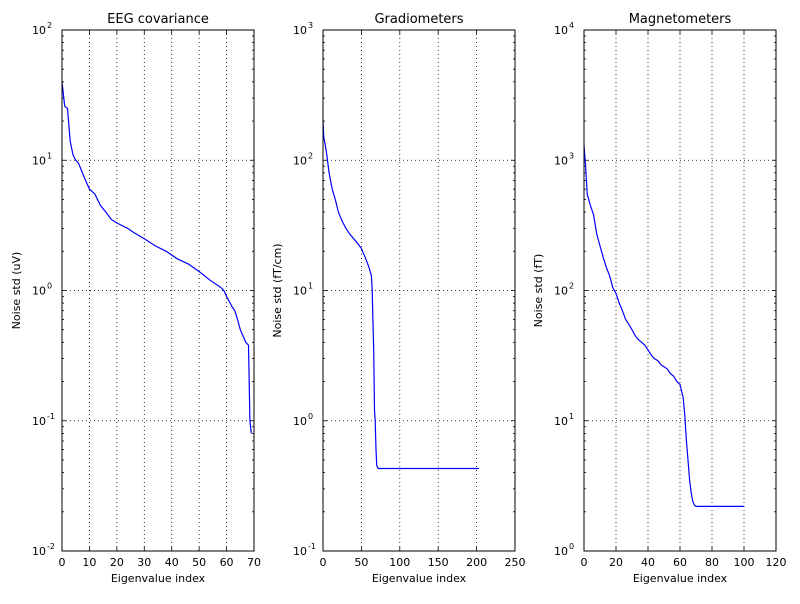 The width and height of the screenshot is (800, 604). Describe the element at coordinates (158, 19) in the screenshot. I see `chart-title: EEG covariance` at that location.